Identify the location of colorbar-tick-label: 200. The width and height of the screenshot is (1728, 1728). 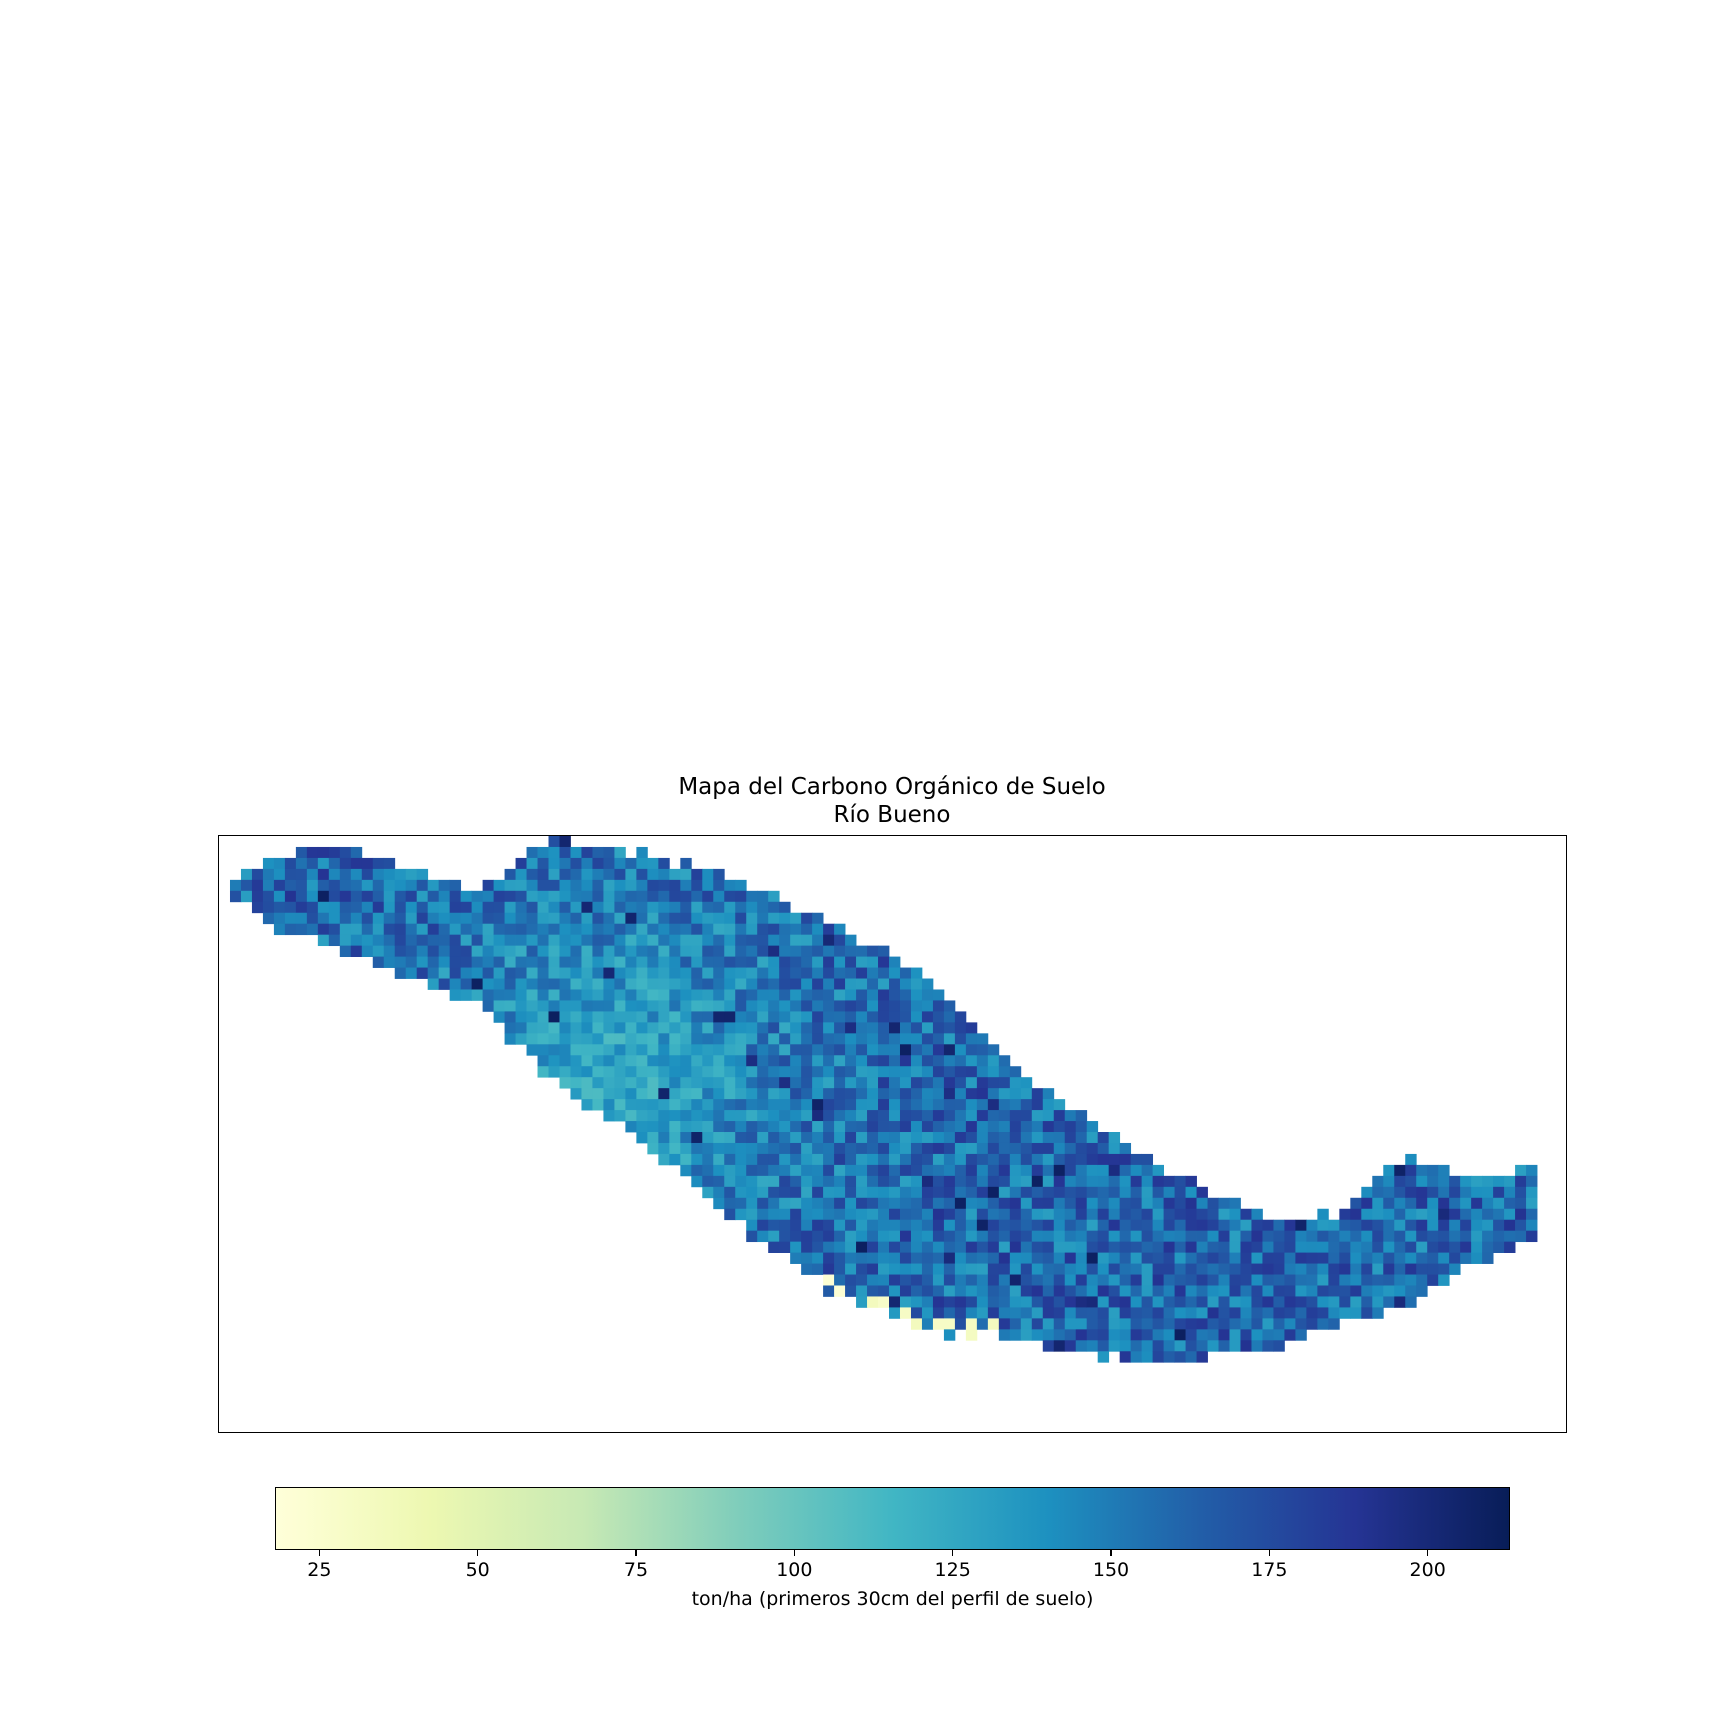
(1427, 1570).